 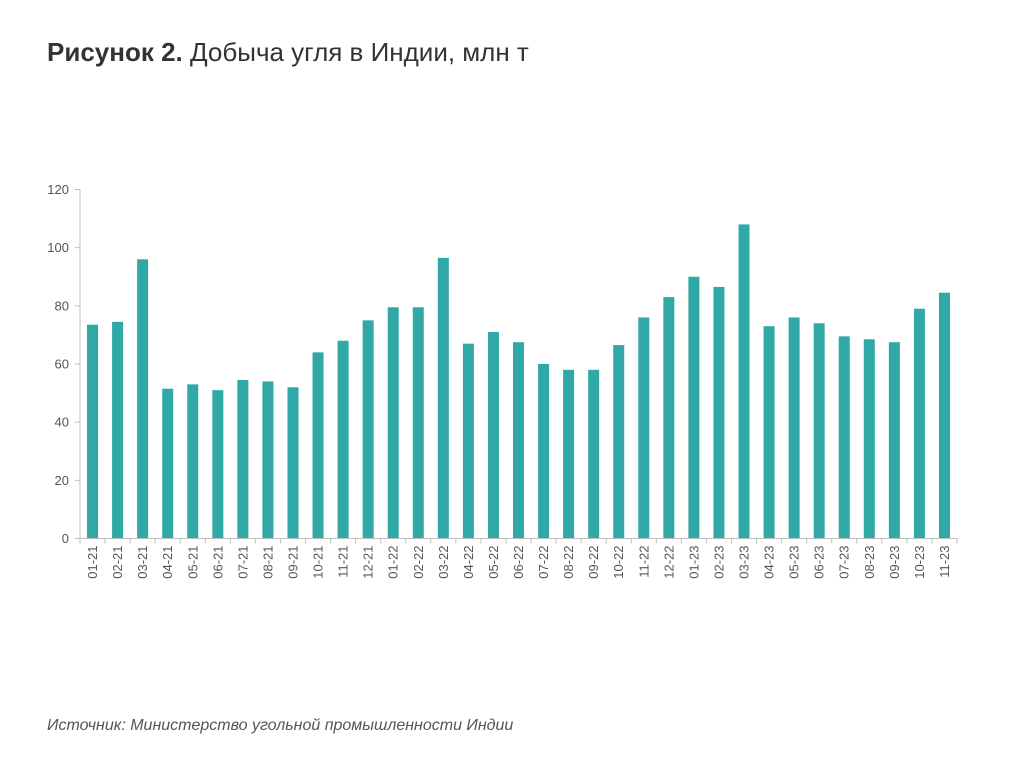 I want to click on x-tick-label: 05-22, so click(x=493, y=562).